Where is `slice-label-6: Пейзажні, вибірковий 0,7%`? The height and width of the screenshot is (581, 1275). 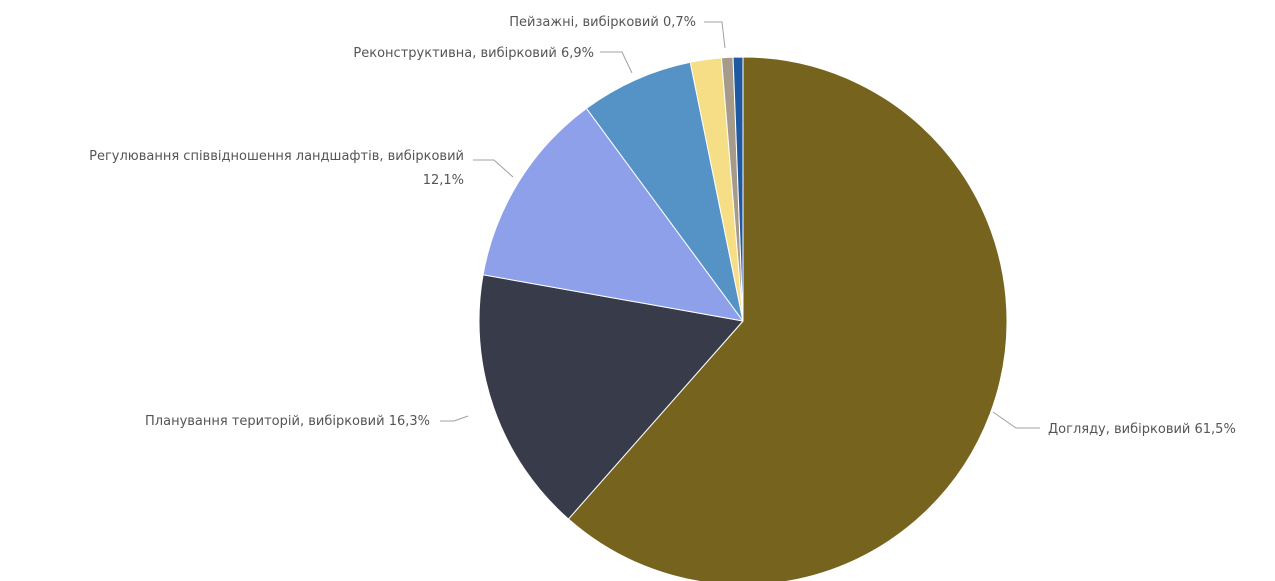
slice-label-6: Пейзажні, вибірковий 0,7% is located at coordinates (602, 22).